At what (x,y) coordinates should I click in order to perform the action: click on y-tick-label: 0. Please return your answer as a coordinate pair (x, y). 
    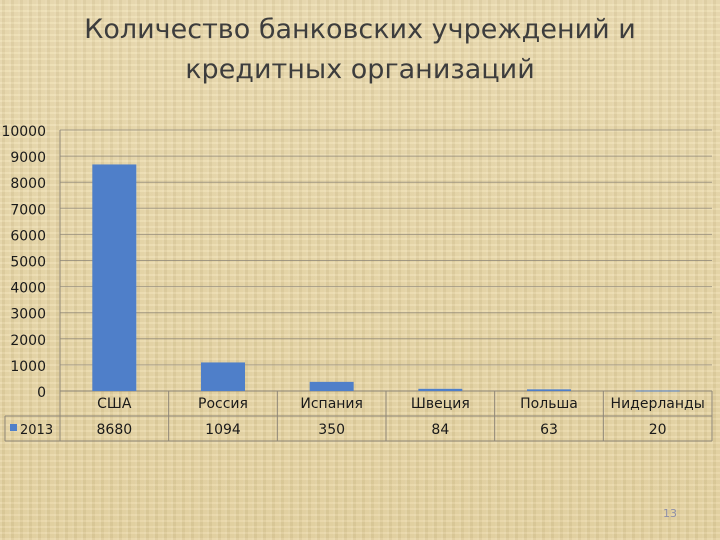
    Looking at the image, I should click on (41, 393).